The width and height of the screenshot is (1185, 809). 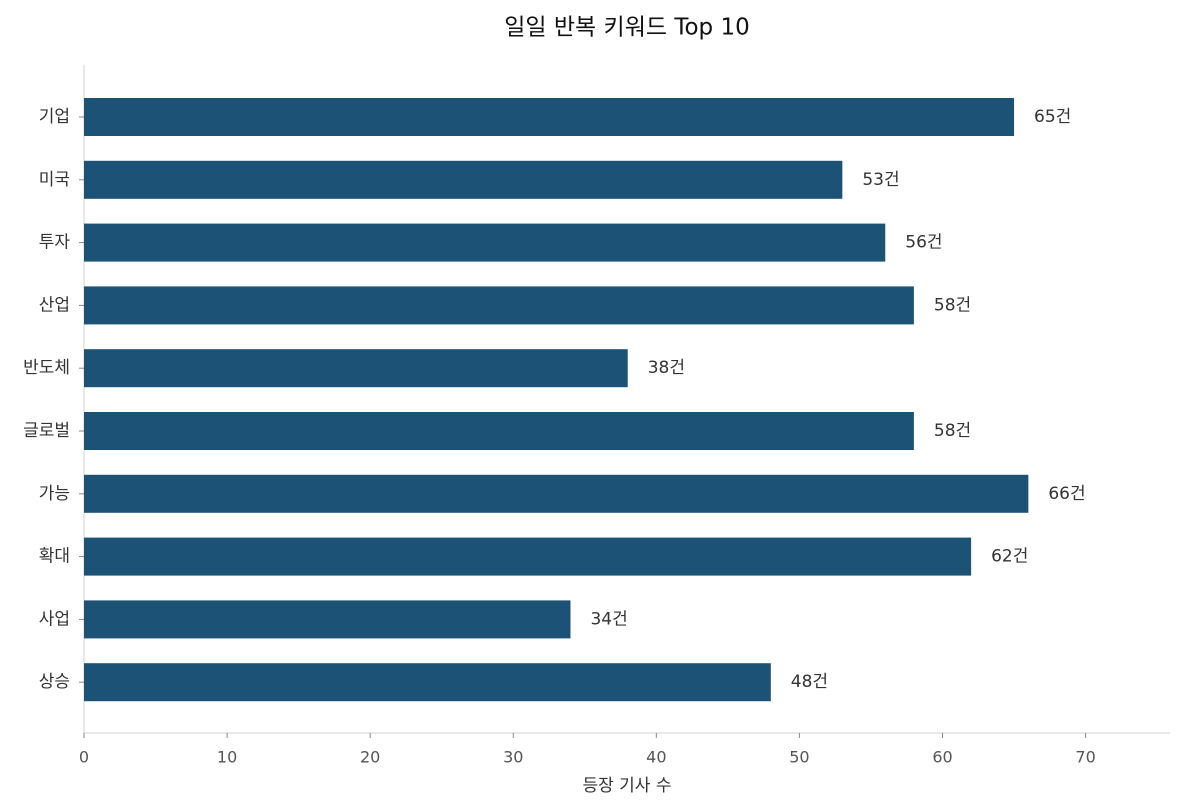 I want to click on chart-title: 일일 반복 키워드 Top 10, so click(x=626, y=28).